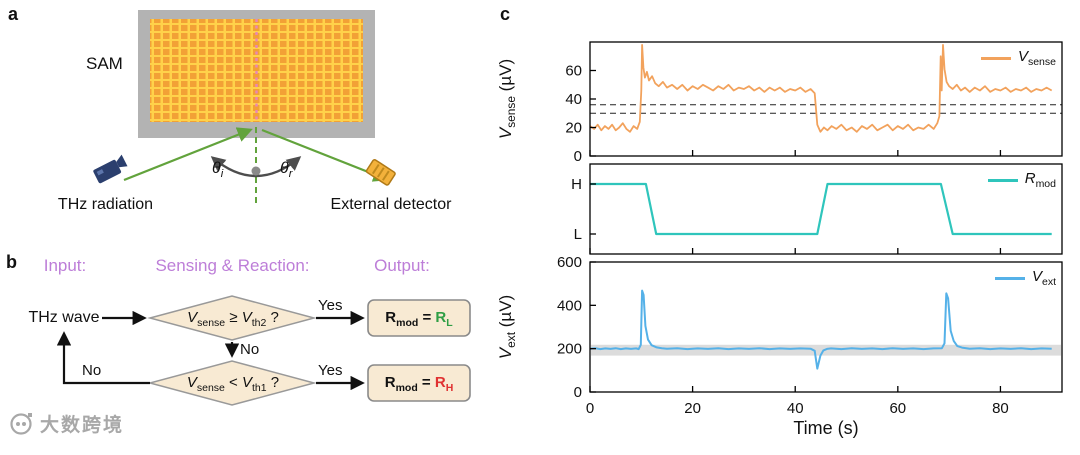 The width and height of the screenshot is (1080, 455). I want to click on angle-arc, so click(256, 167).